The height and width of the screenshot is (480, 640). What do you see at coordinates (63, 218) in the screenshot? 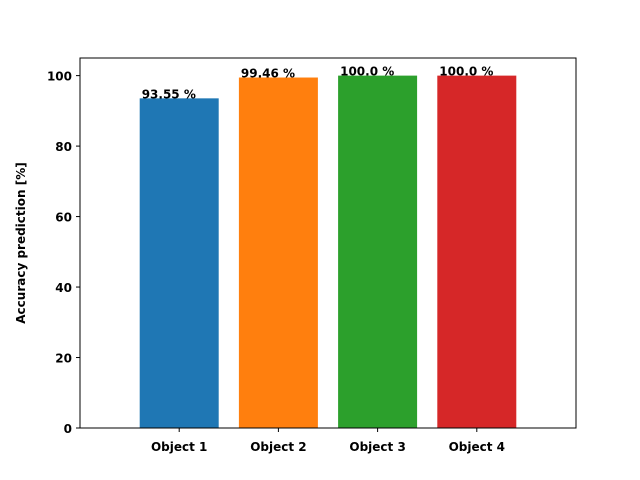
I see `y-tick-label-60: 60` at bounding box center [63, 218].